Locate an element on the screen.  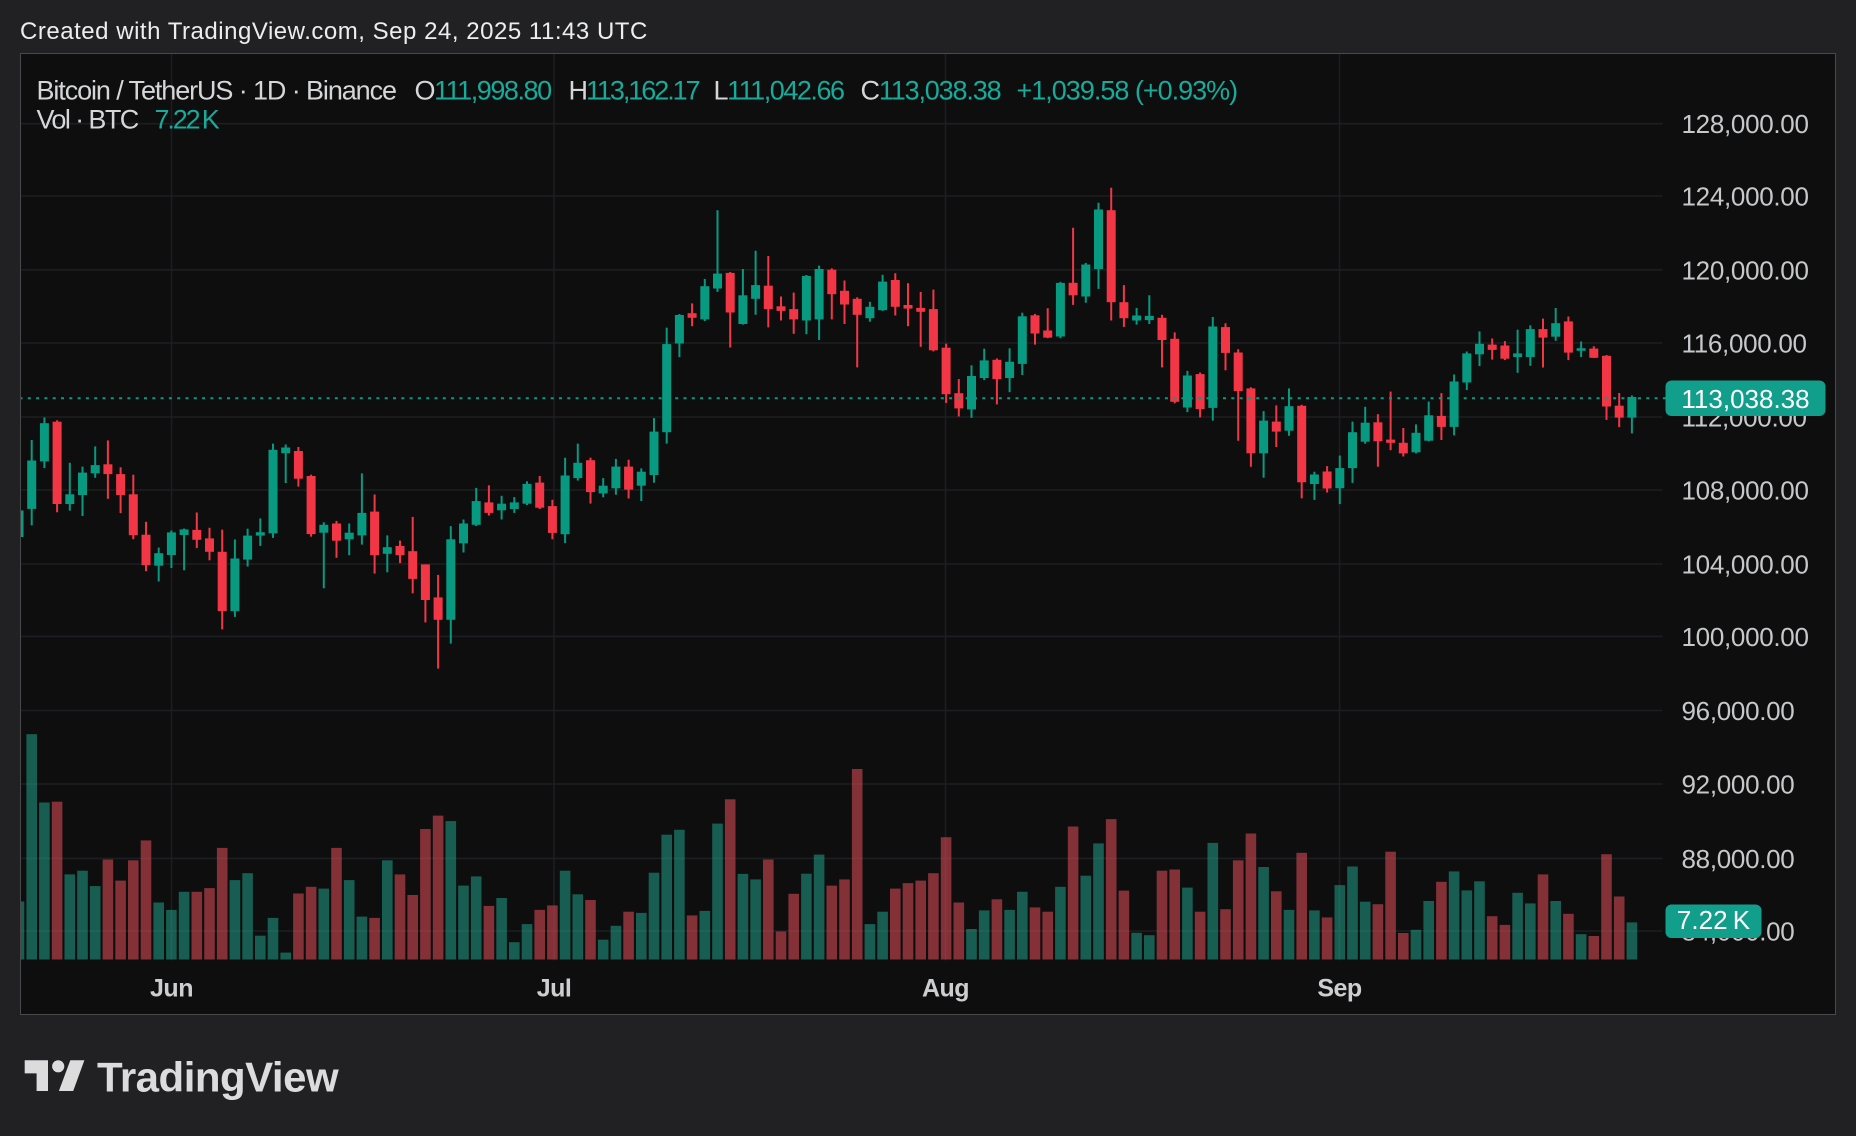
svg-text: O111,998.80 is located at coordinates (483, 91).